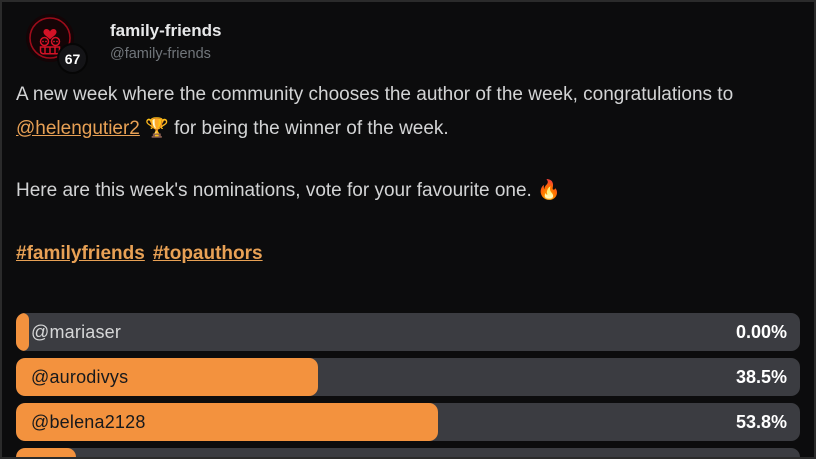 The height and width of the screenshot is (459, 816). What do you see at coordinates (294, 128) in the screenshot?
I see `text-after-mention: 🏆 for being the winner of the week.` at bounding box center [294, 128].